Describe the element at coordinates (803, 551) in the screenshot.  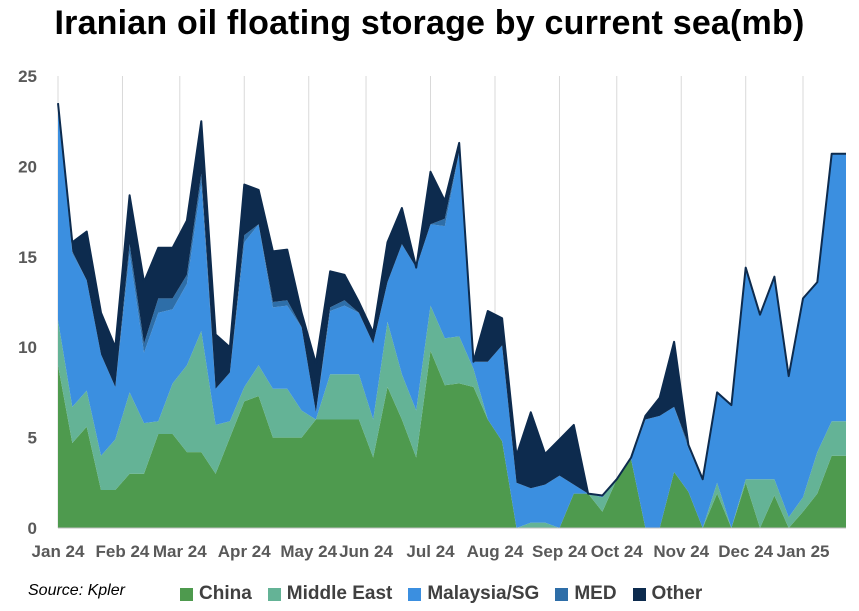
I see `x-tick-label-12: Jan 25` at that location.